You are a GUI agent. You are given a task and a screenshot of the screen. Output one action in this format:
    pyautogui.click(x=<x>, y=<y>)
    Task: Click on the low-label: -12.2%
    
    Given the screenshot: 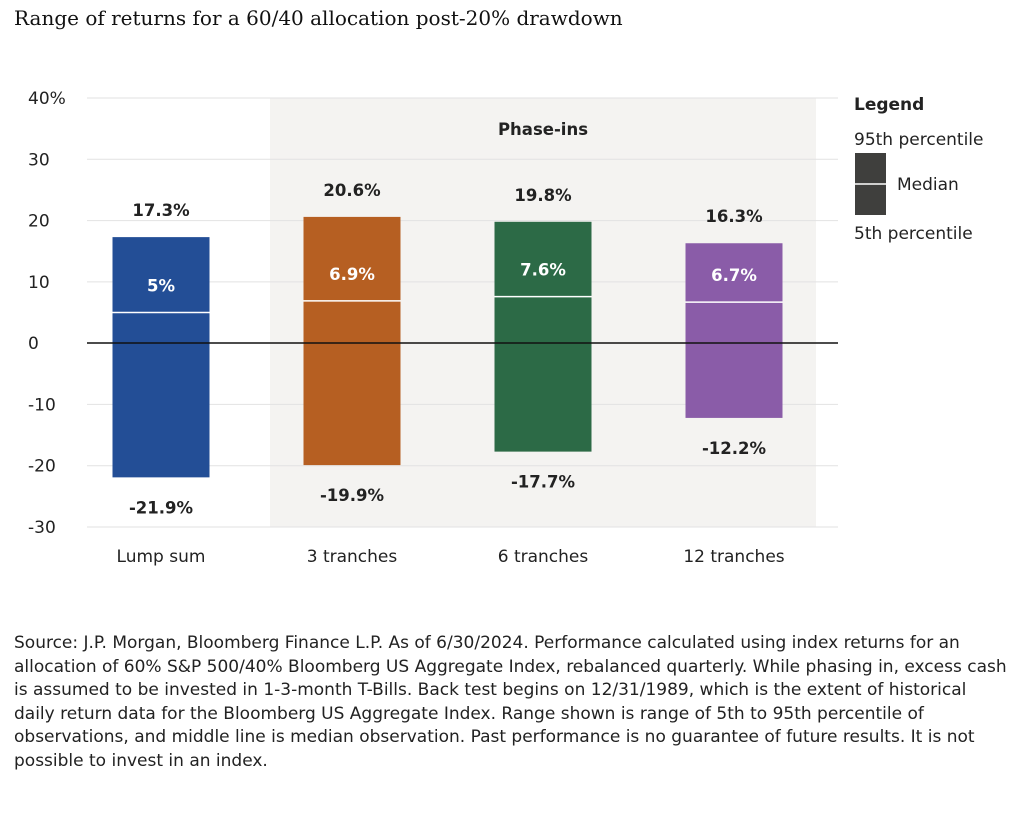 What is the action you would take?
    pyautogui.click(x=734, y=448)
    